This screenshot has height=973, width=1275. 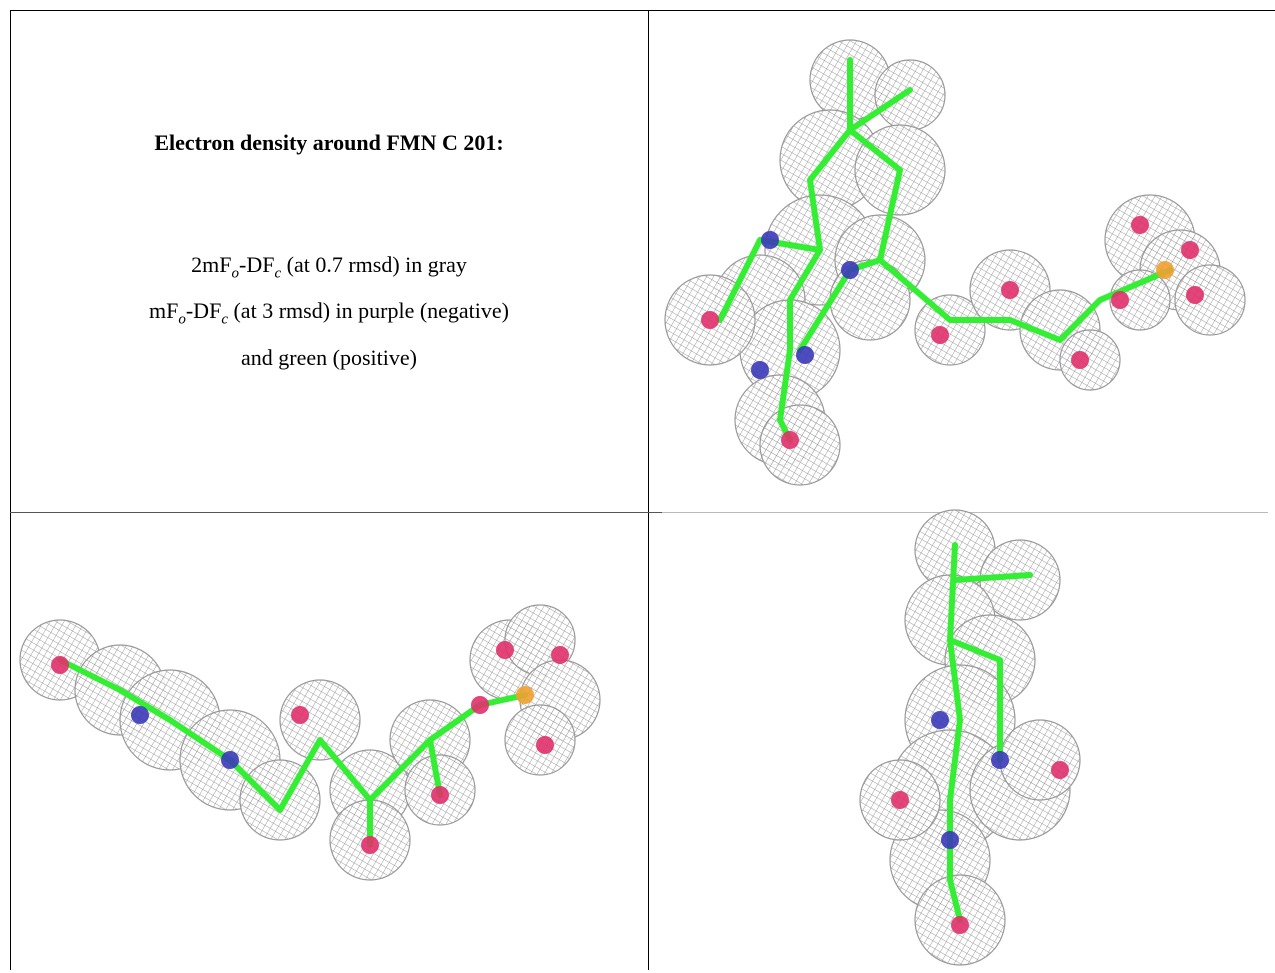 I want to click on legend-text: 2mF, so click(x=211, y=264).